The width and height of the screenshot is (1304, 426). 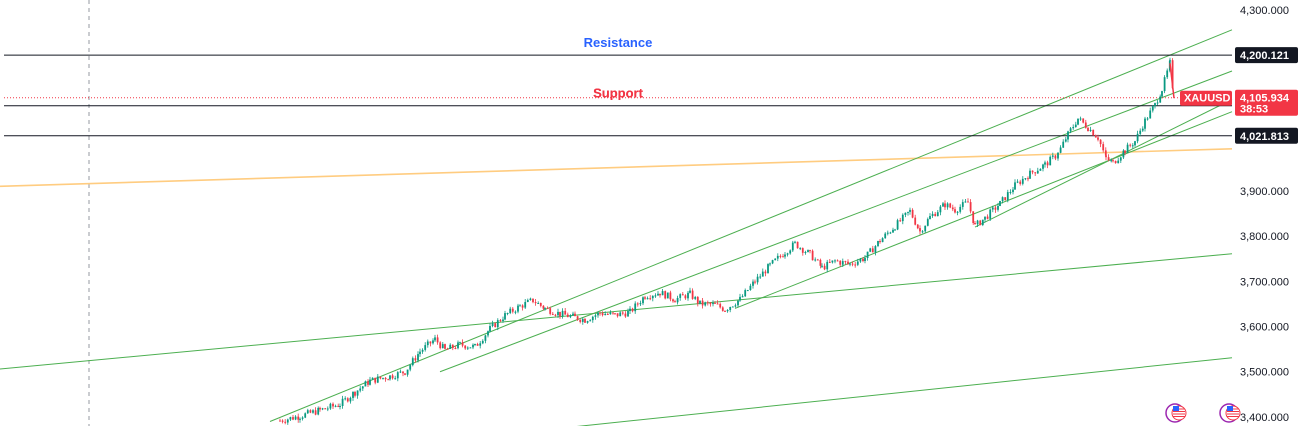 I want to click on symbol-tag-bg, so click(x=1206, y=98).